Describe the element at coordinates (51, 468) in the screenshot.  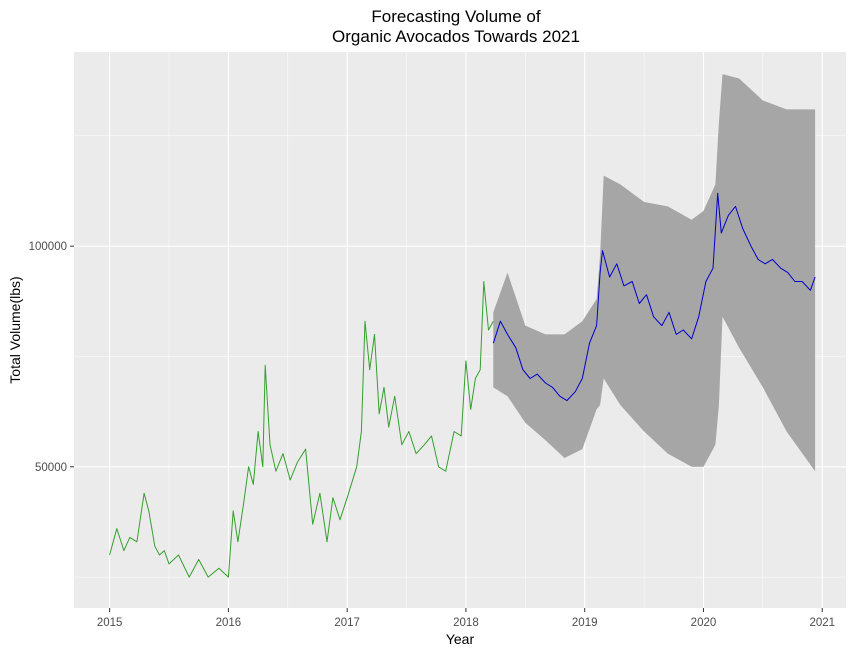
I see `y-tick-label: 50000` at that location.